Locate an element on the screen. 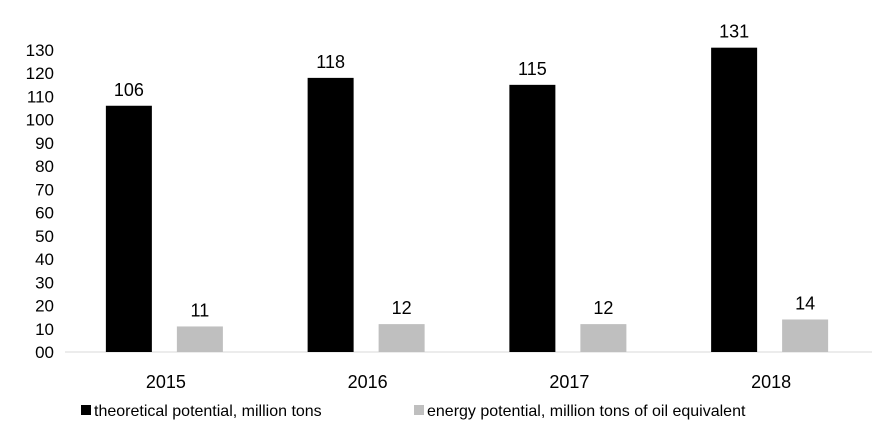  y-tick-label: 60 is located at coordinates (44, 213).